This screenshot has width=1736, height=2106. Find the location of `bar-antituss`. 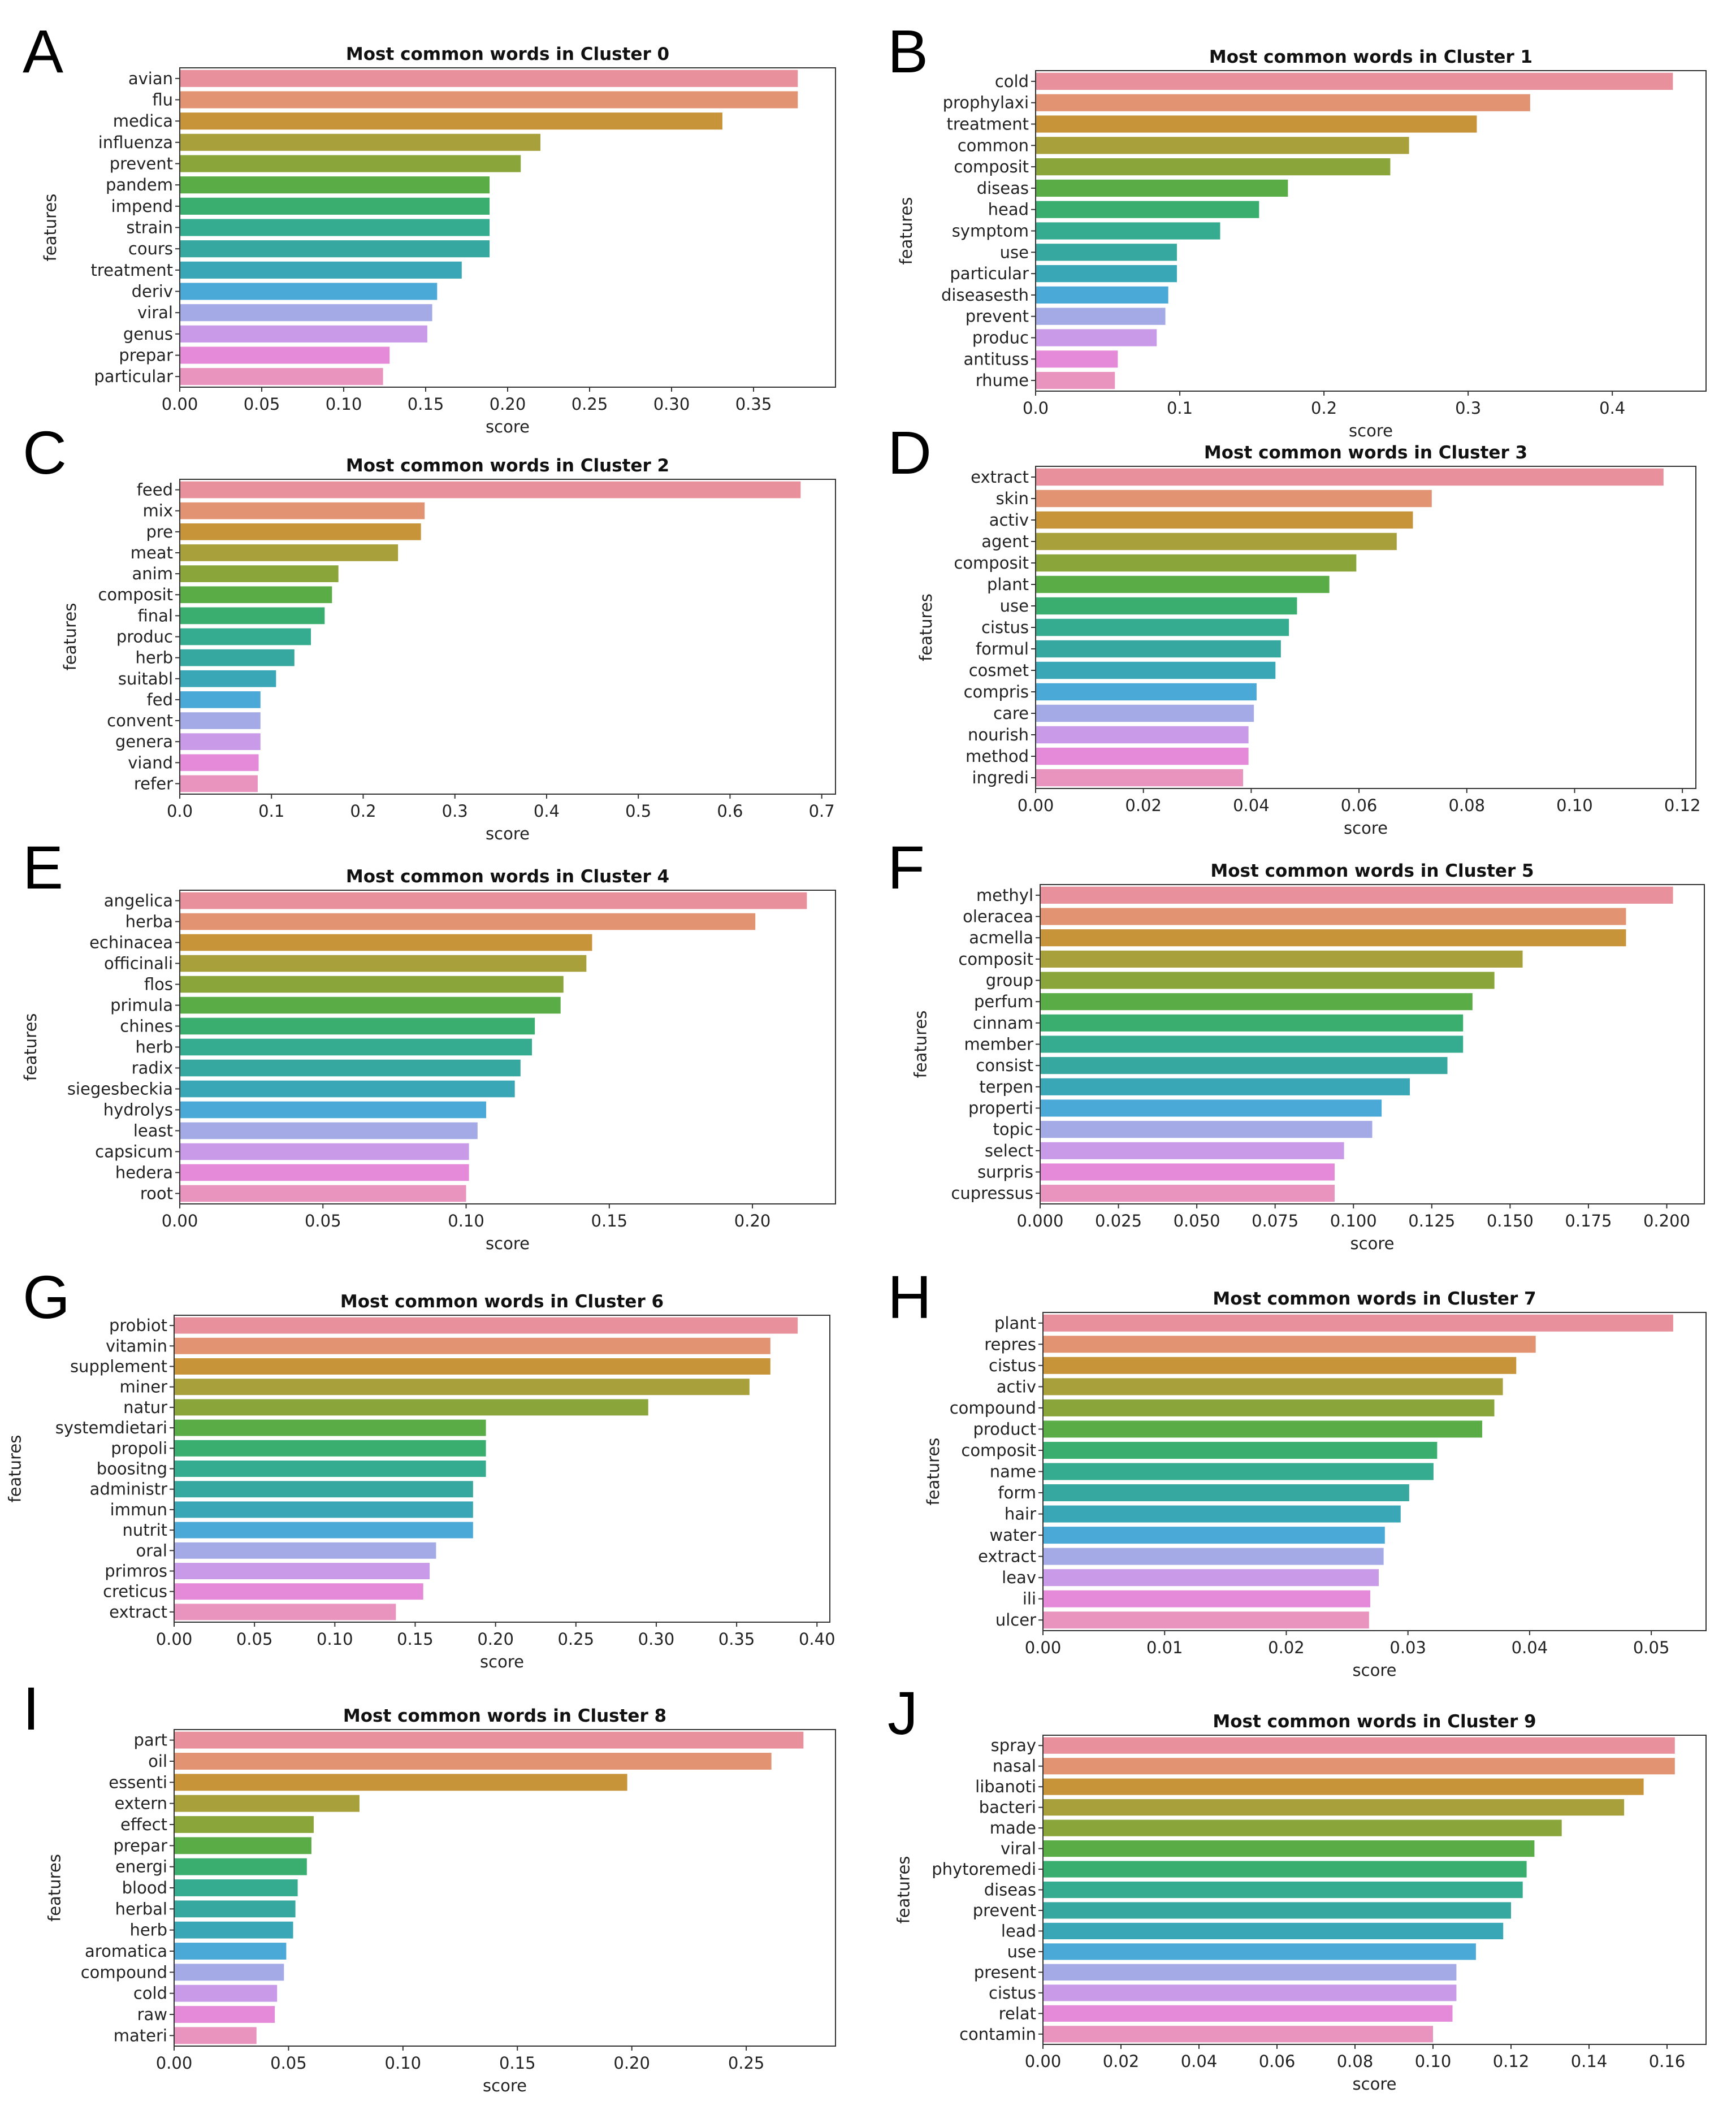

bar-antituss is located at coordinates (1077, 359).